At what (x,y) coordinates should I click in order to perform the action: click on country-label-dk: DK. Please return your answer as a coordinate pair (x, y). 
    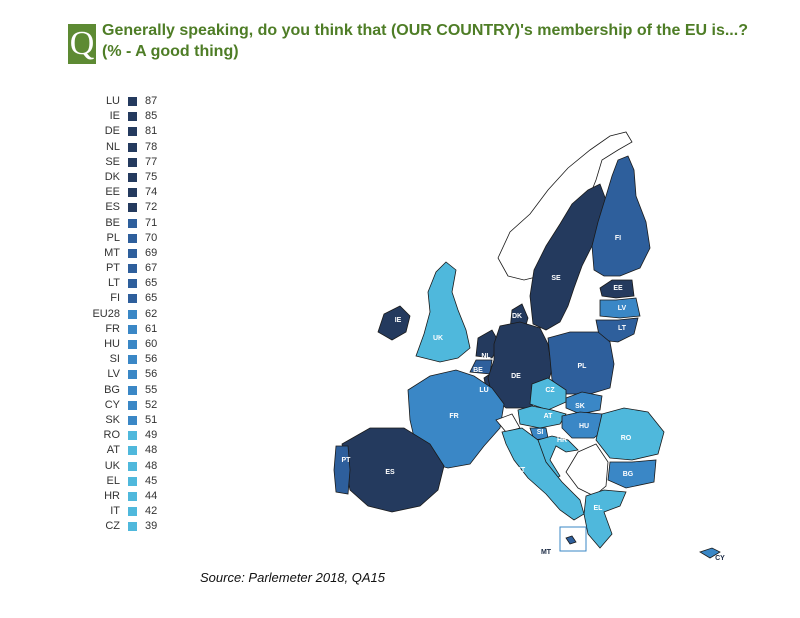
    Looking at the image, I should click on (517, 316).